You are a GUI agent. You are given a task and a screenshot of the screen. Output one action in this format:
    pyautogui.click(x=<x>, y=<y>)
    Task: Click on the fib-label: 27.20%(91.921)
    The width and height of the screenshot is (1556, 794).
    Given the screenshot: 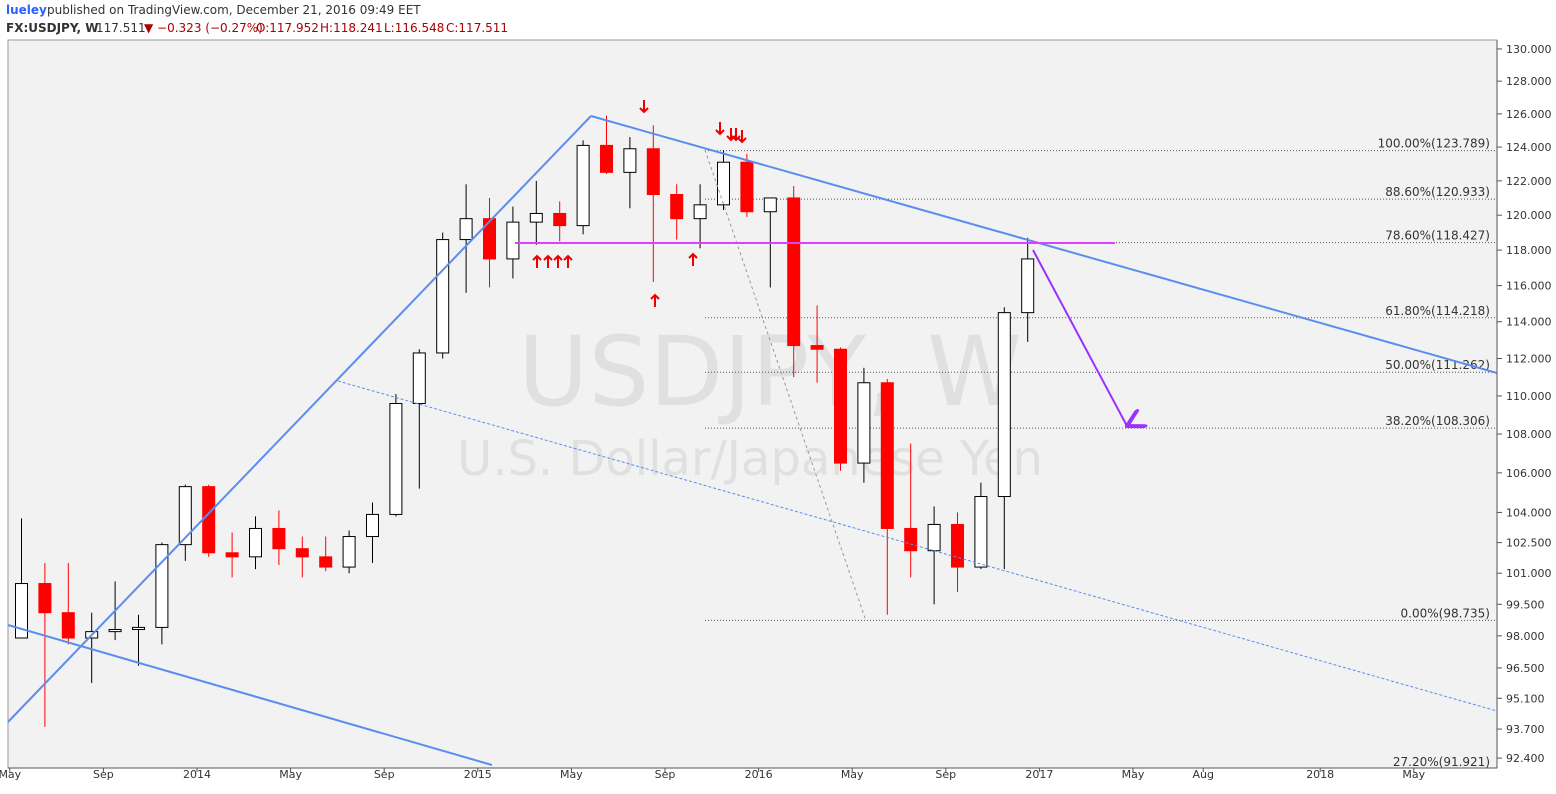 What is the action you would take?
    pyautogui.click(x=1441, y=762)
    